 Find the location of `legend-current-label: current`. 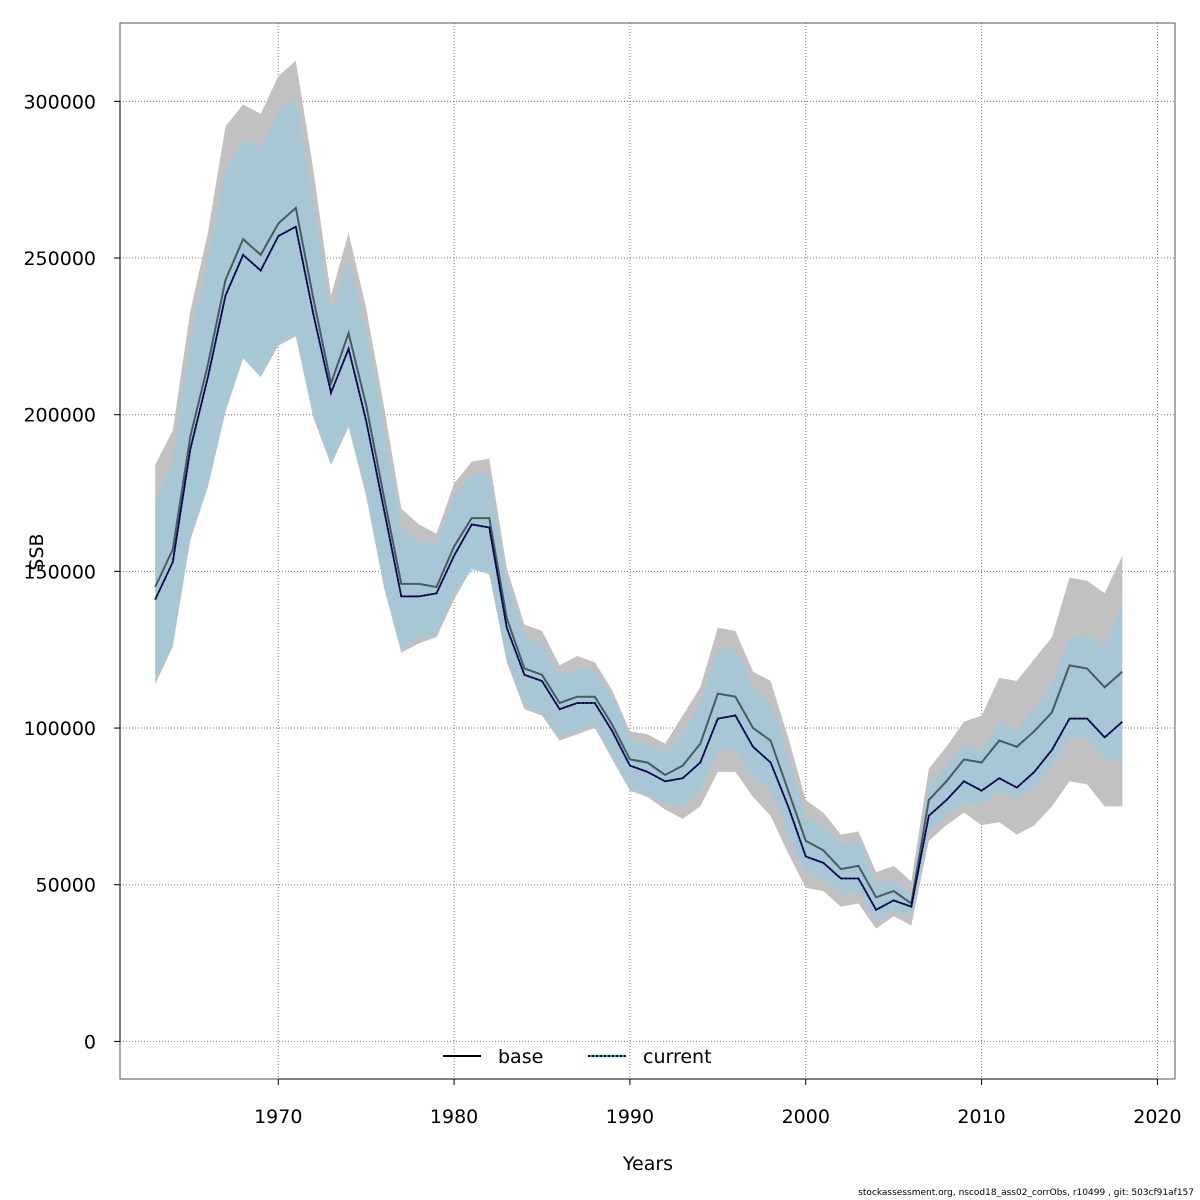

legend-current-label: current is located at coordinates (677, 1057).